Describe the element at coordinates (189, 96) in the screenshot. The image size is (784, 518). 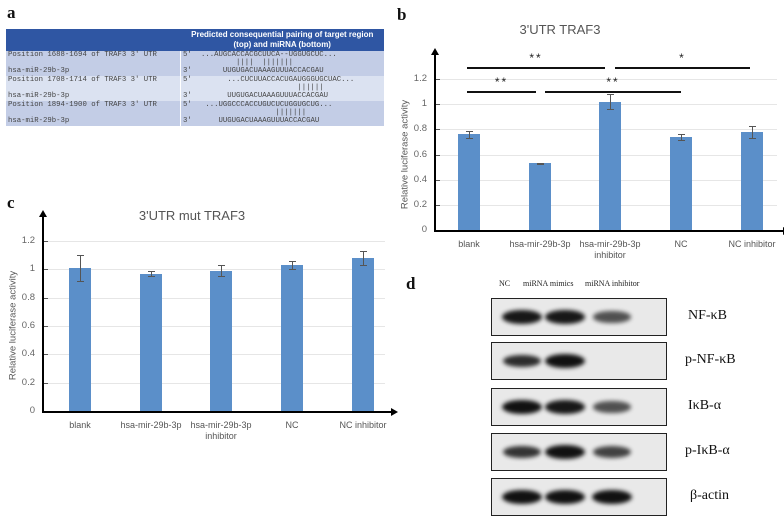
I see `mirna-end: 3'` at that location.